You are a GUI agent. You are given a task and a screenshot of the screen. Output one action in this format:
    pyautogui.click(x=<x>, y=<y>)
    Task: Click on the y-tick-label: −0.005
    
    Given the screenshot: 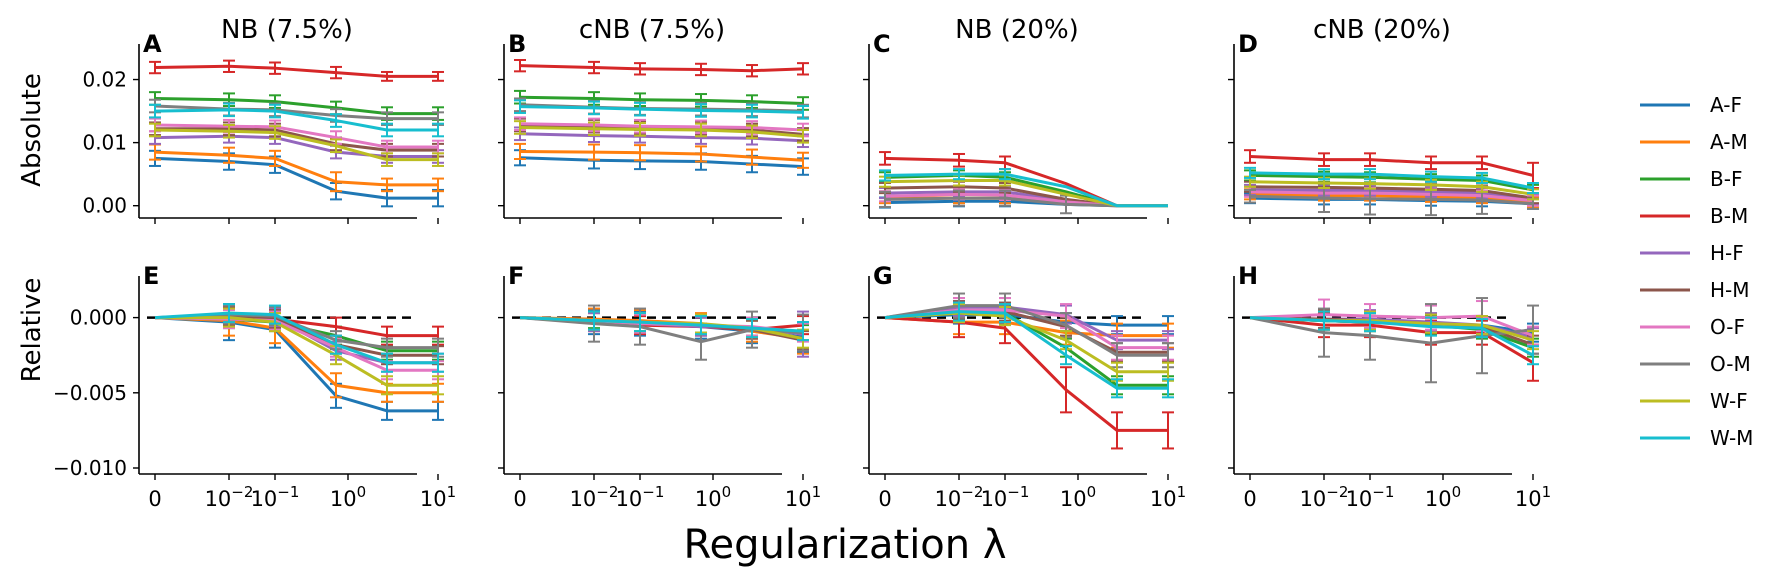 What is the action you would take?
    pyautogui.click(x=90, y=393)
    